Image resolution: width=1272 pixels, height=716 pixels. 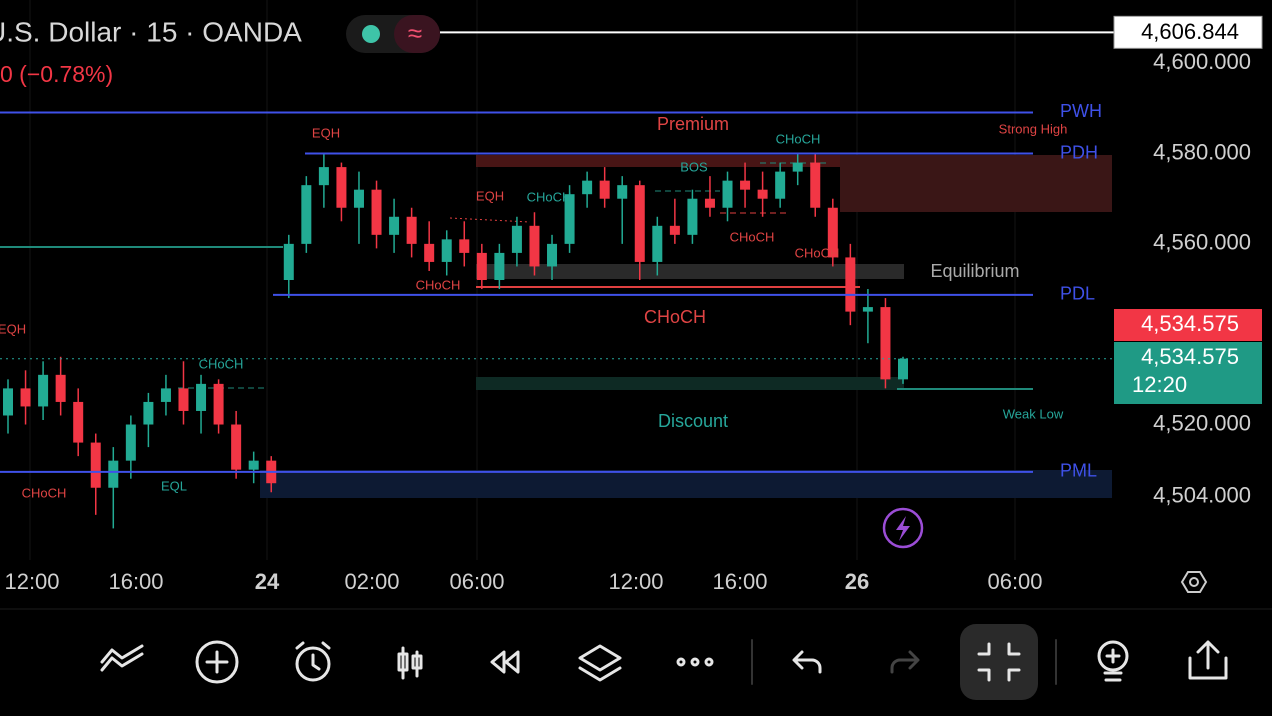 I want to click on y-tick-label: 4,560.000, so click(x=1202, y=242).